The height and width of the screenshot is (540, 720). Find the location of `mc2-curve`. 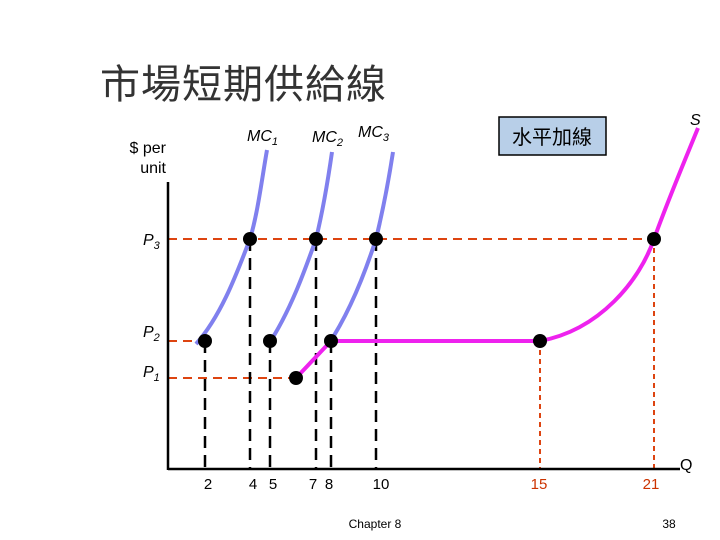

mc2-curve is located at coordinates (300, 249).